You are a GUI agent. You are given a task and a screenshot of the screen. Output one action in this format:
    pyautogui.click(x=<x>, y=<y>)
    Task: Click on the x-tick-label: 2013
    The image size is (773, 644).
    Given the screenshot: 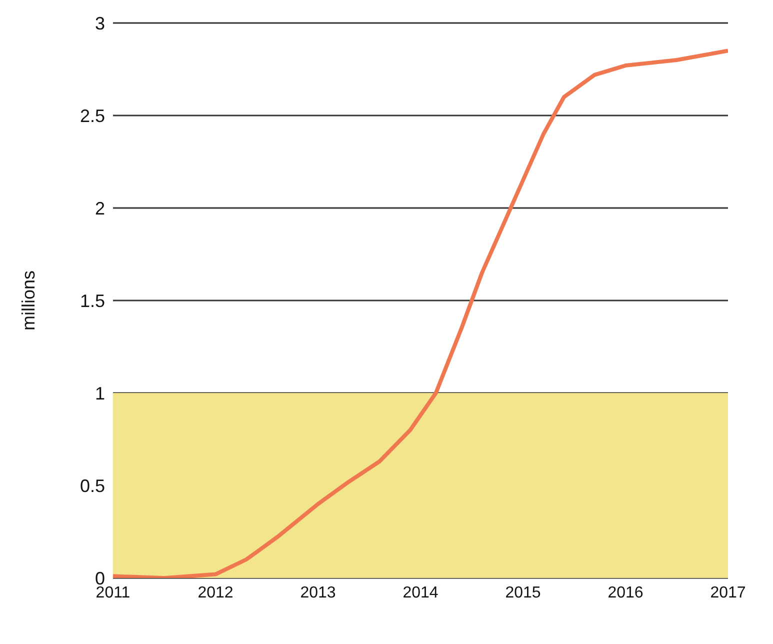 What is the action you would take?
    pyautogui.click(x=318, y=593)
    